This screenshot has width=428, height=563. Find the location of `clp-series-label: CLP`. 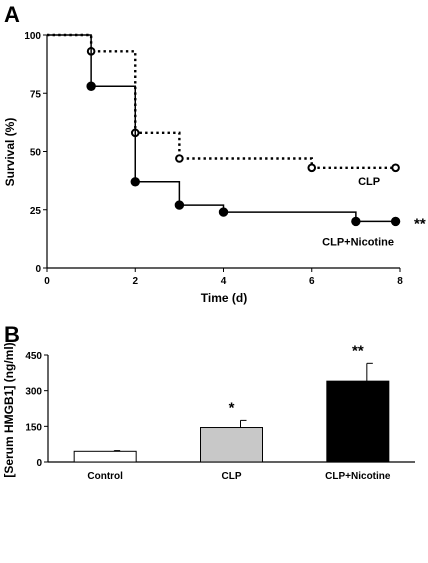

clp-series-label: CLP is located at coordinates (369, 182).